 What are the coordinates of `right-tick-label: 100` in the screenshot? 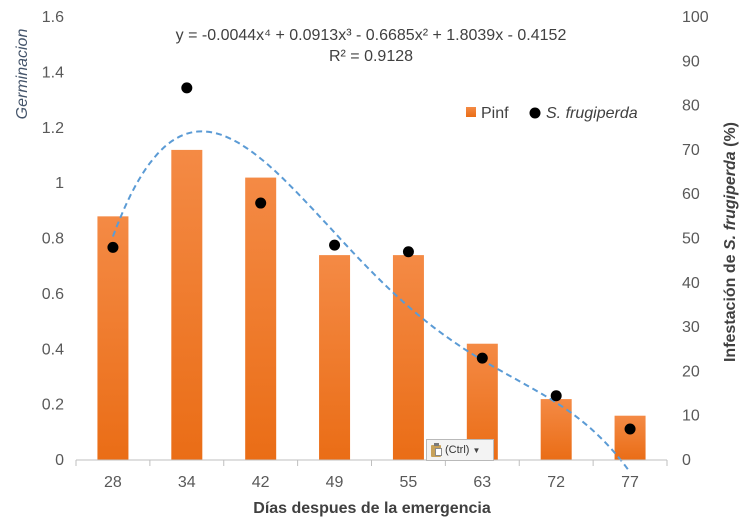 It's located at (695, 17).